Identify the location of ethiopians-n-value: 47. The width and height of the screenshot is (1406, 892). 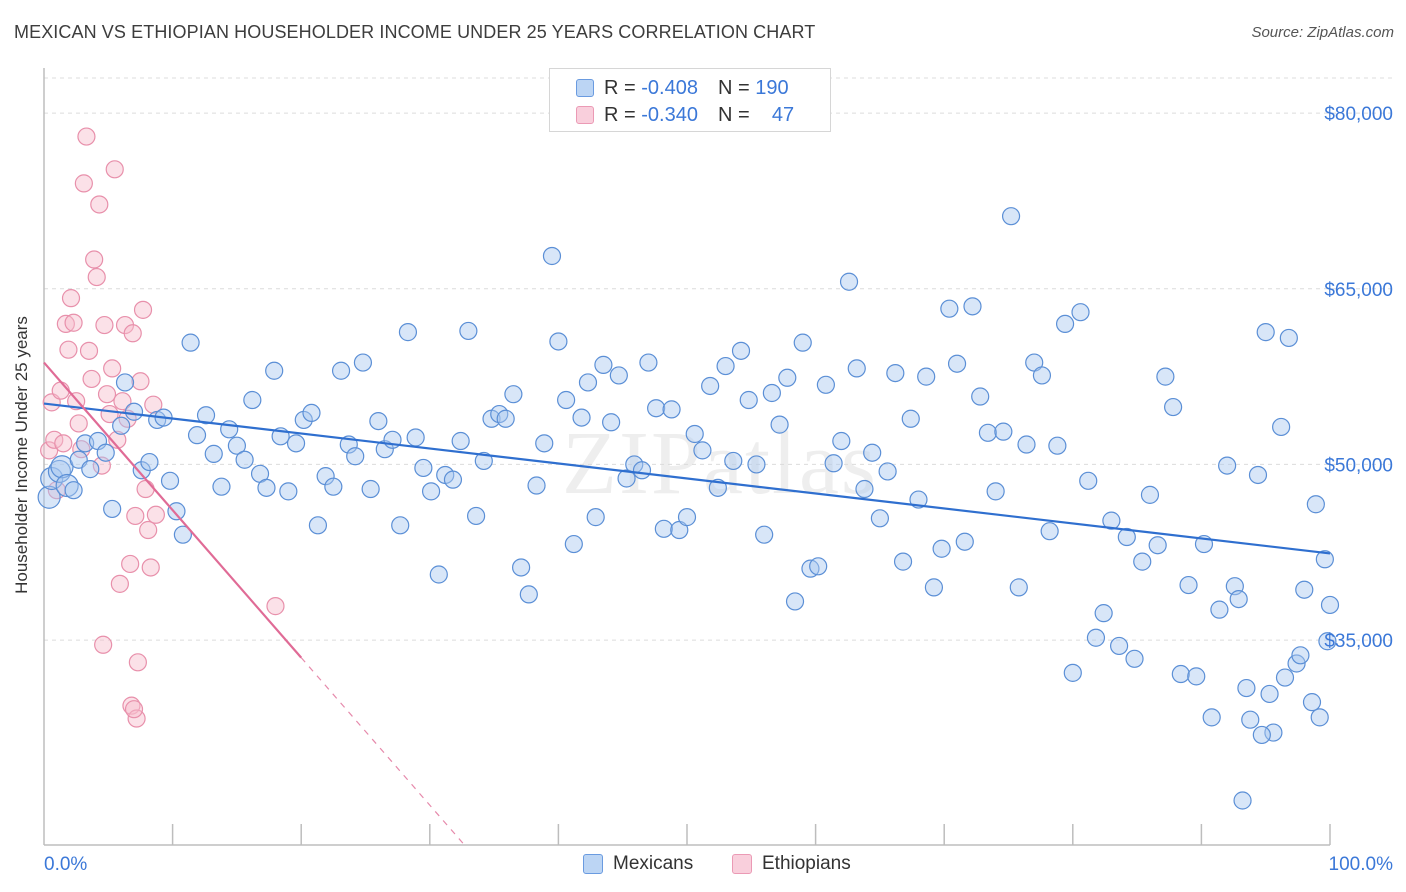
(783, 114).